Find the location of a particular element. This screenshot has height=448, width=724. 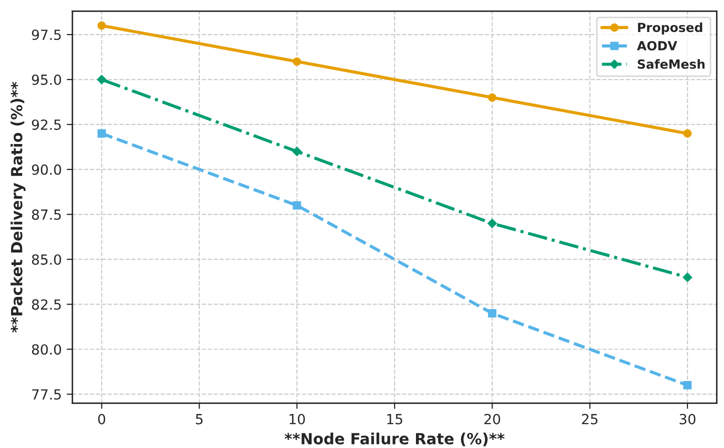

x-tick-label: 15 is located at coordinates (394, 419).